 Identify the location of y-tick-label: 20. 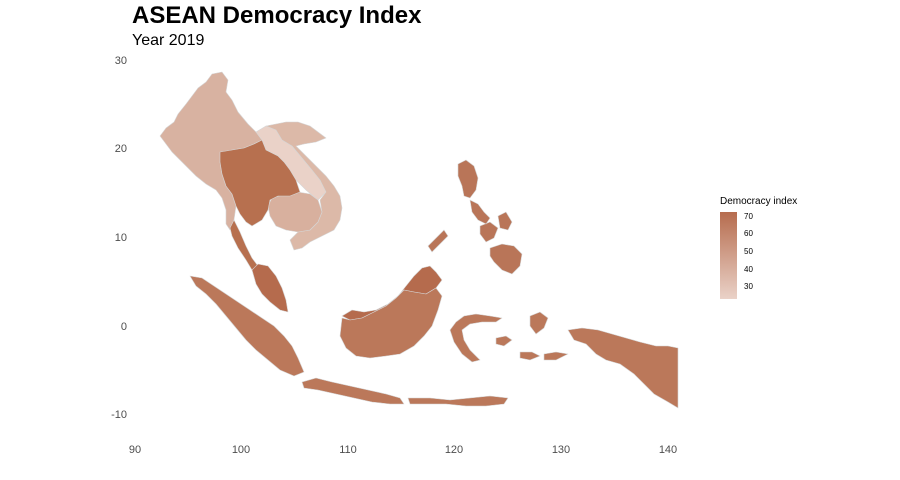
(121, 149).